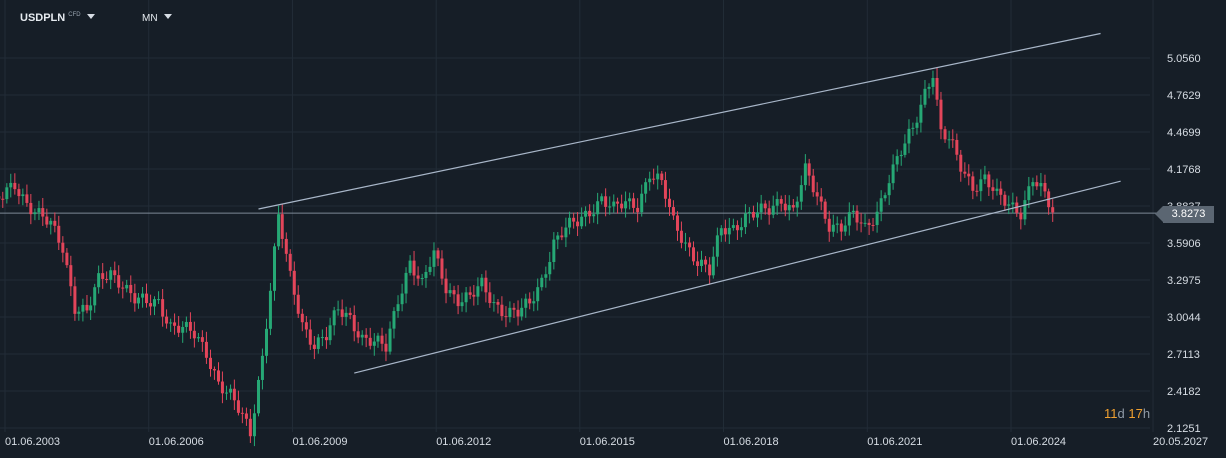 This screenshot has width=1226, height=458. What do you see at coordinates (157, 18) in the screenshot?
I see `timeframe-selector: MN` at bounding box center [157, 18].